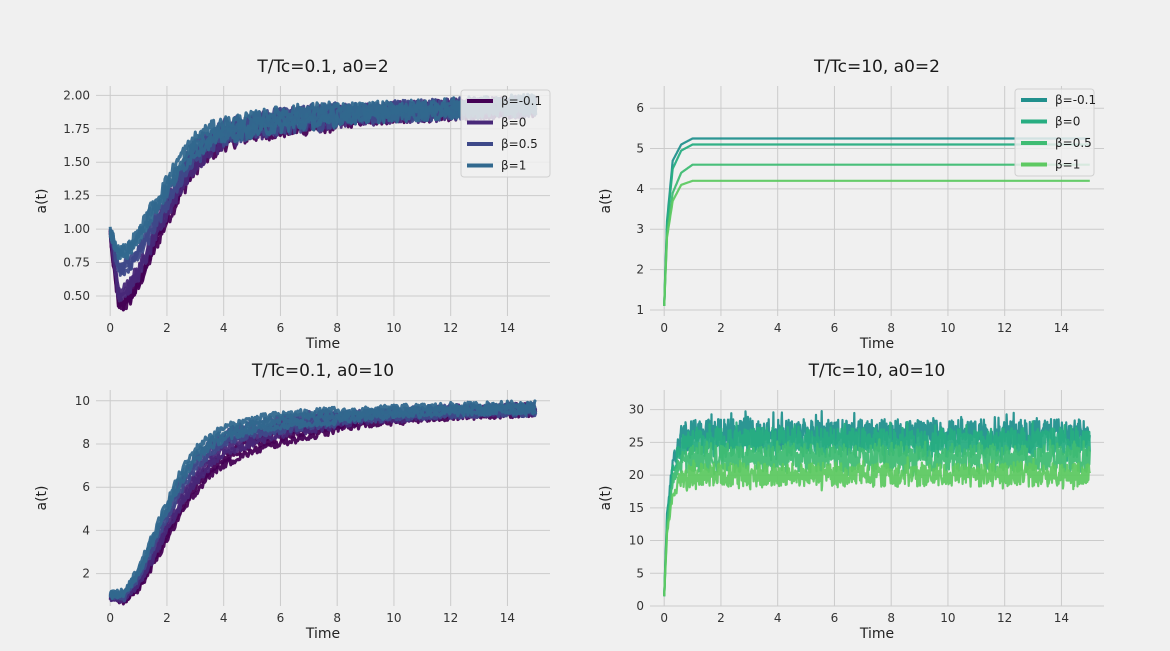 Image resolution: width=1170 pixels, height=651 pixels. What do you see at coordinates (76, 296) in the screenshot?
I see `y-tick-label: 0.50` at bounding box center [76, 296].